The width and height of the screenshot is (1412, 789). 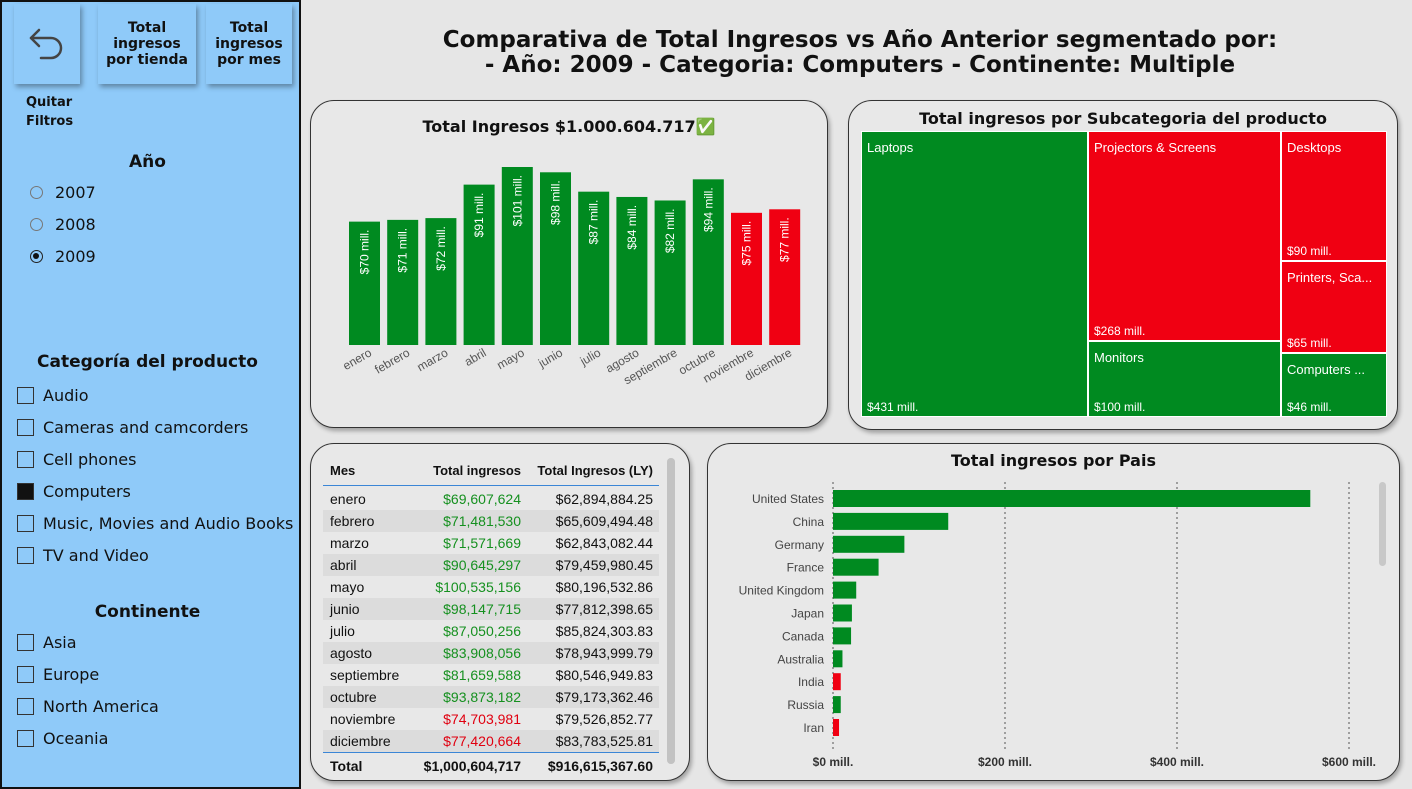 What do you see at coordinates (62, 738) in the screenshot?
I see `continent-option-oceania: Oceania` at bounding box center [62, 738].